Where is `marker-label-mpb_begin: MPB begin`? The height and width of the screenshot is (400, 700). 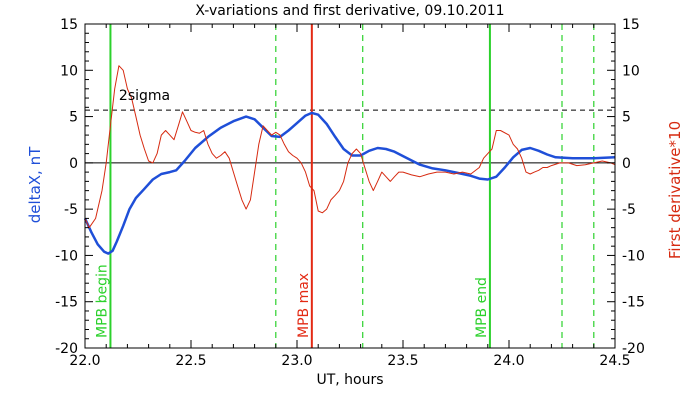 marker-label-mpb_begin: MPB begin is located at coordinates (102, 301).